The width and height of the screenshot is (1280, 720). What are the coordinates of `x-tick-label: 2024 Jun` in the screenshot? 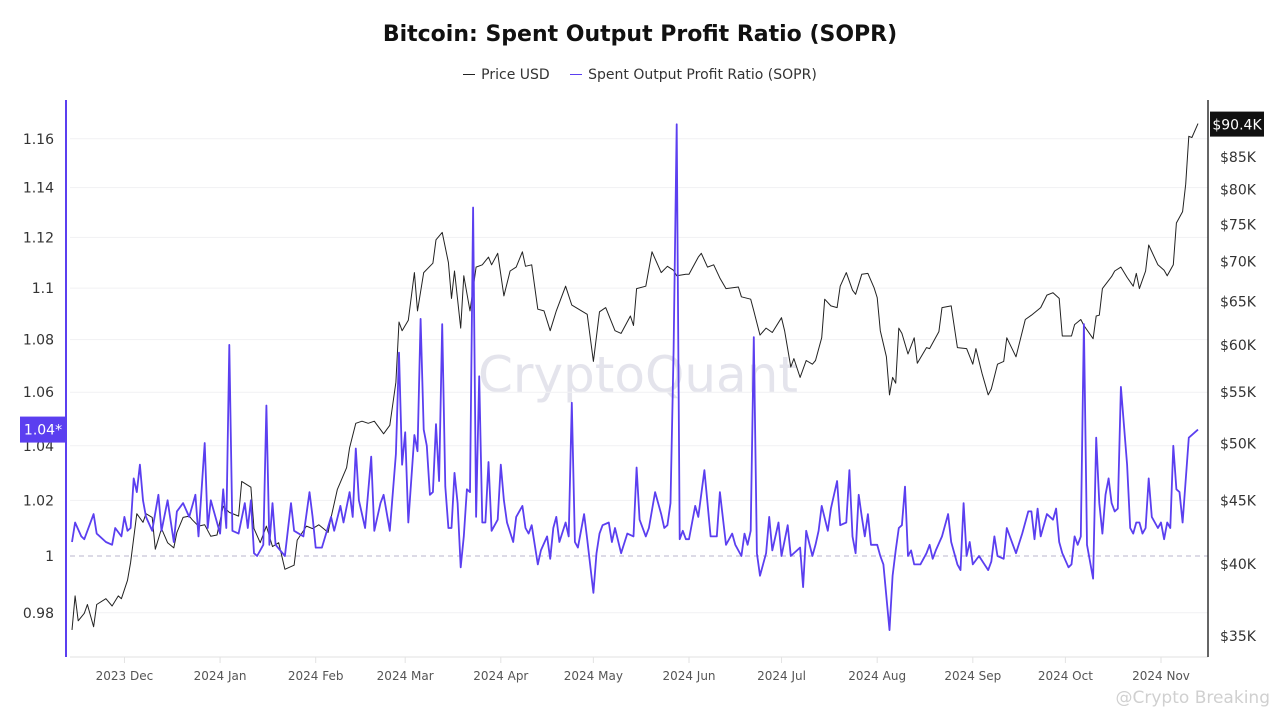 It's located at (688, 676).